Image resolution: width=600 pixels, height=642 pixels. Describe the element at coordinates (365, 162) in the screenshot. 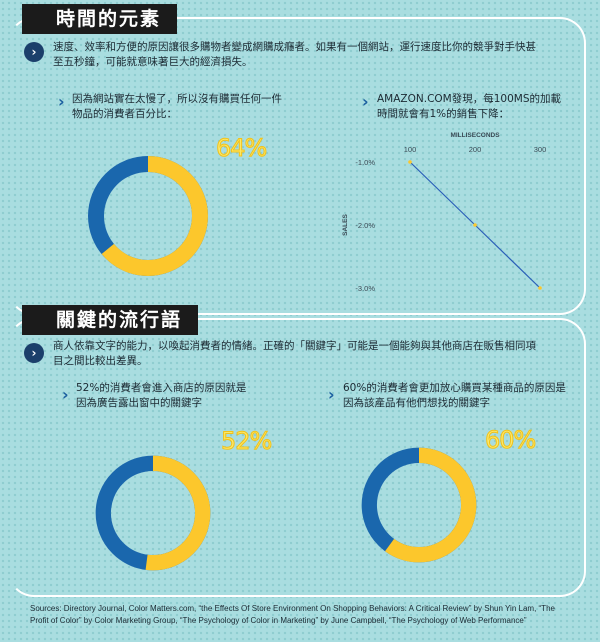

I see `y-tick-label: -1.0%` at that location.